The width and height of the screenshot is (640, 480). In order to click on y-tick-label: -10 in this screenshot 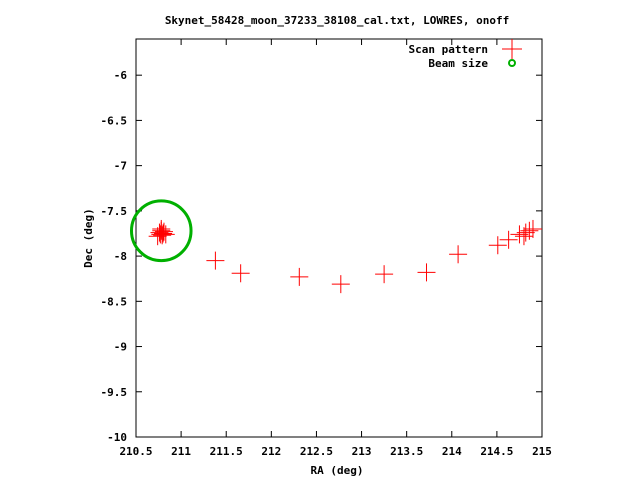, I will do `click(117, 437)`.